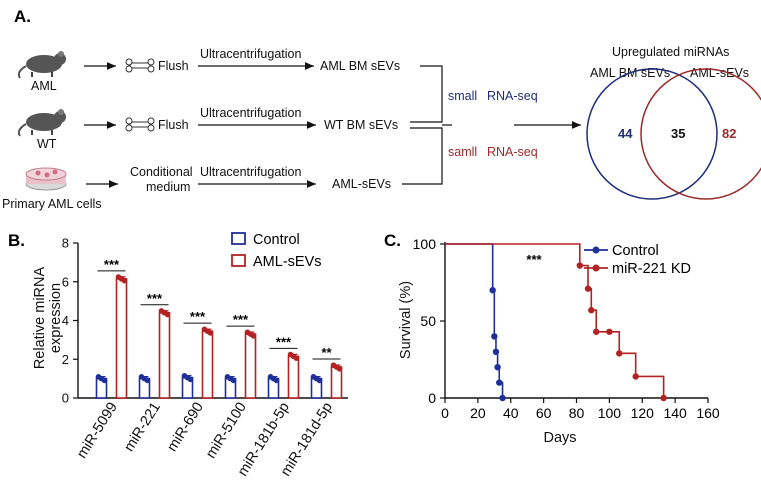 The image size is (761, 482). What do you see at coordinates (670, 52) in the screenshot?
I see `venn-title: Upregulated miRNAs` at bounding box center [670, 52].